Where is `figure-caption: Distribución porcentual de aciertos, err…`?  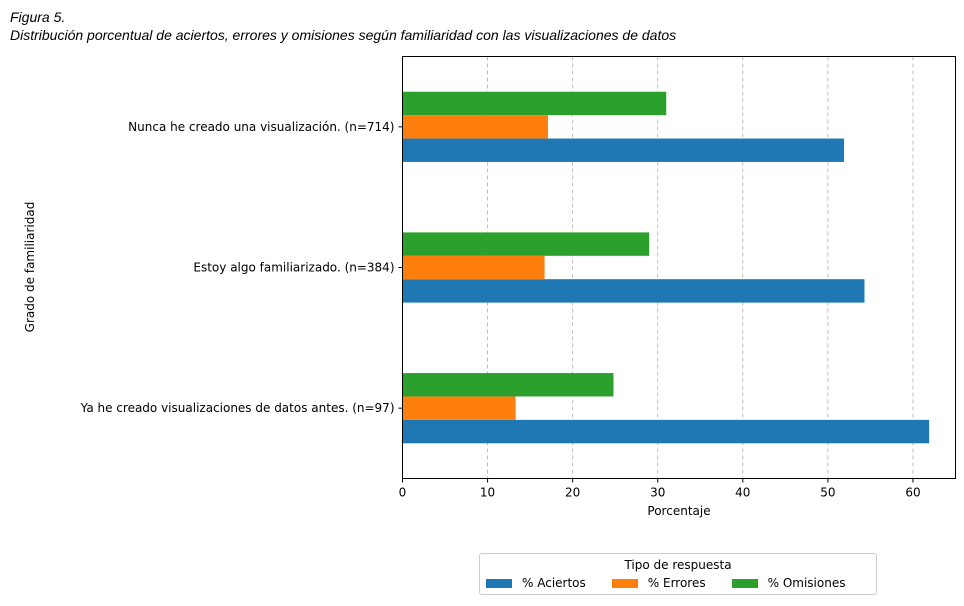 figure-caption: Distribución porcentual de aciertos, err… is located at coordinates (343, 35).